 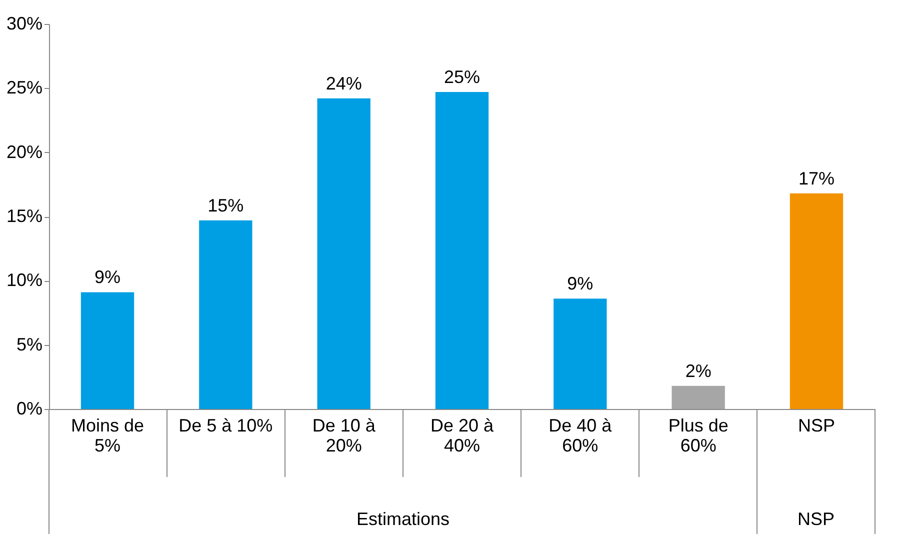 I want to click on text: NSP, so click(x=816, y=519).